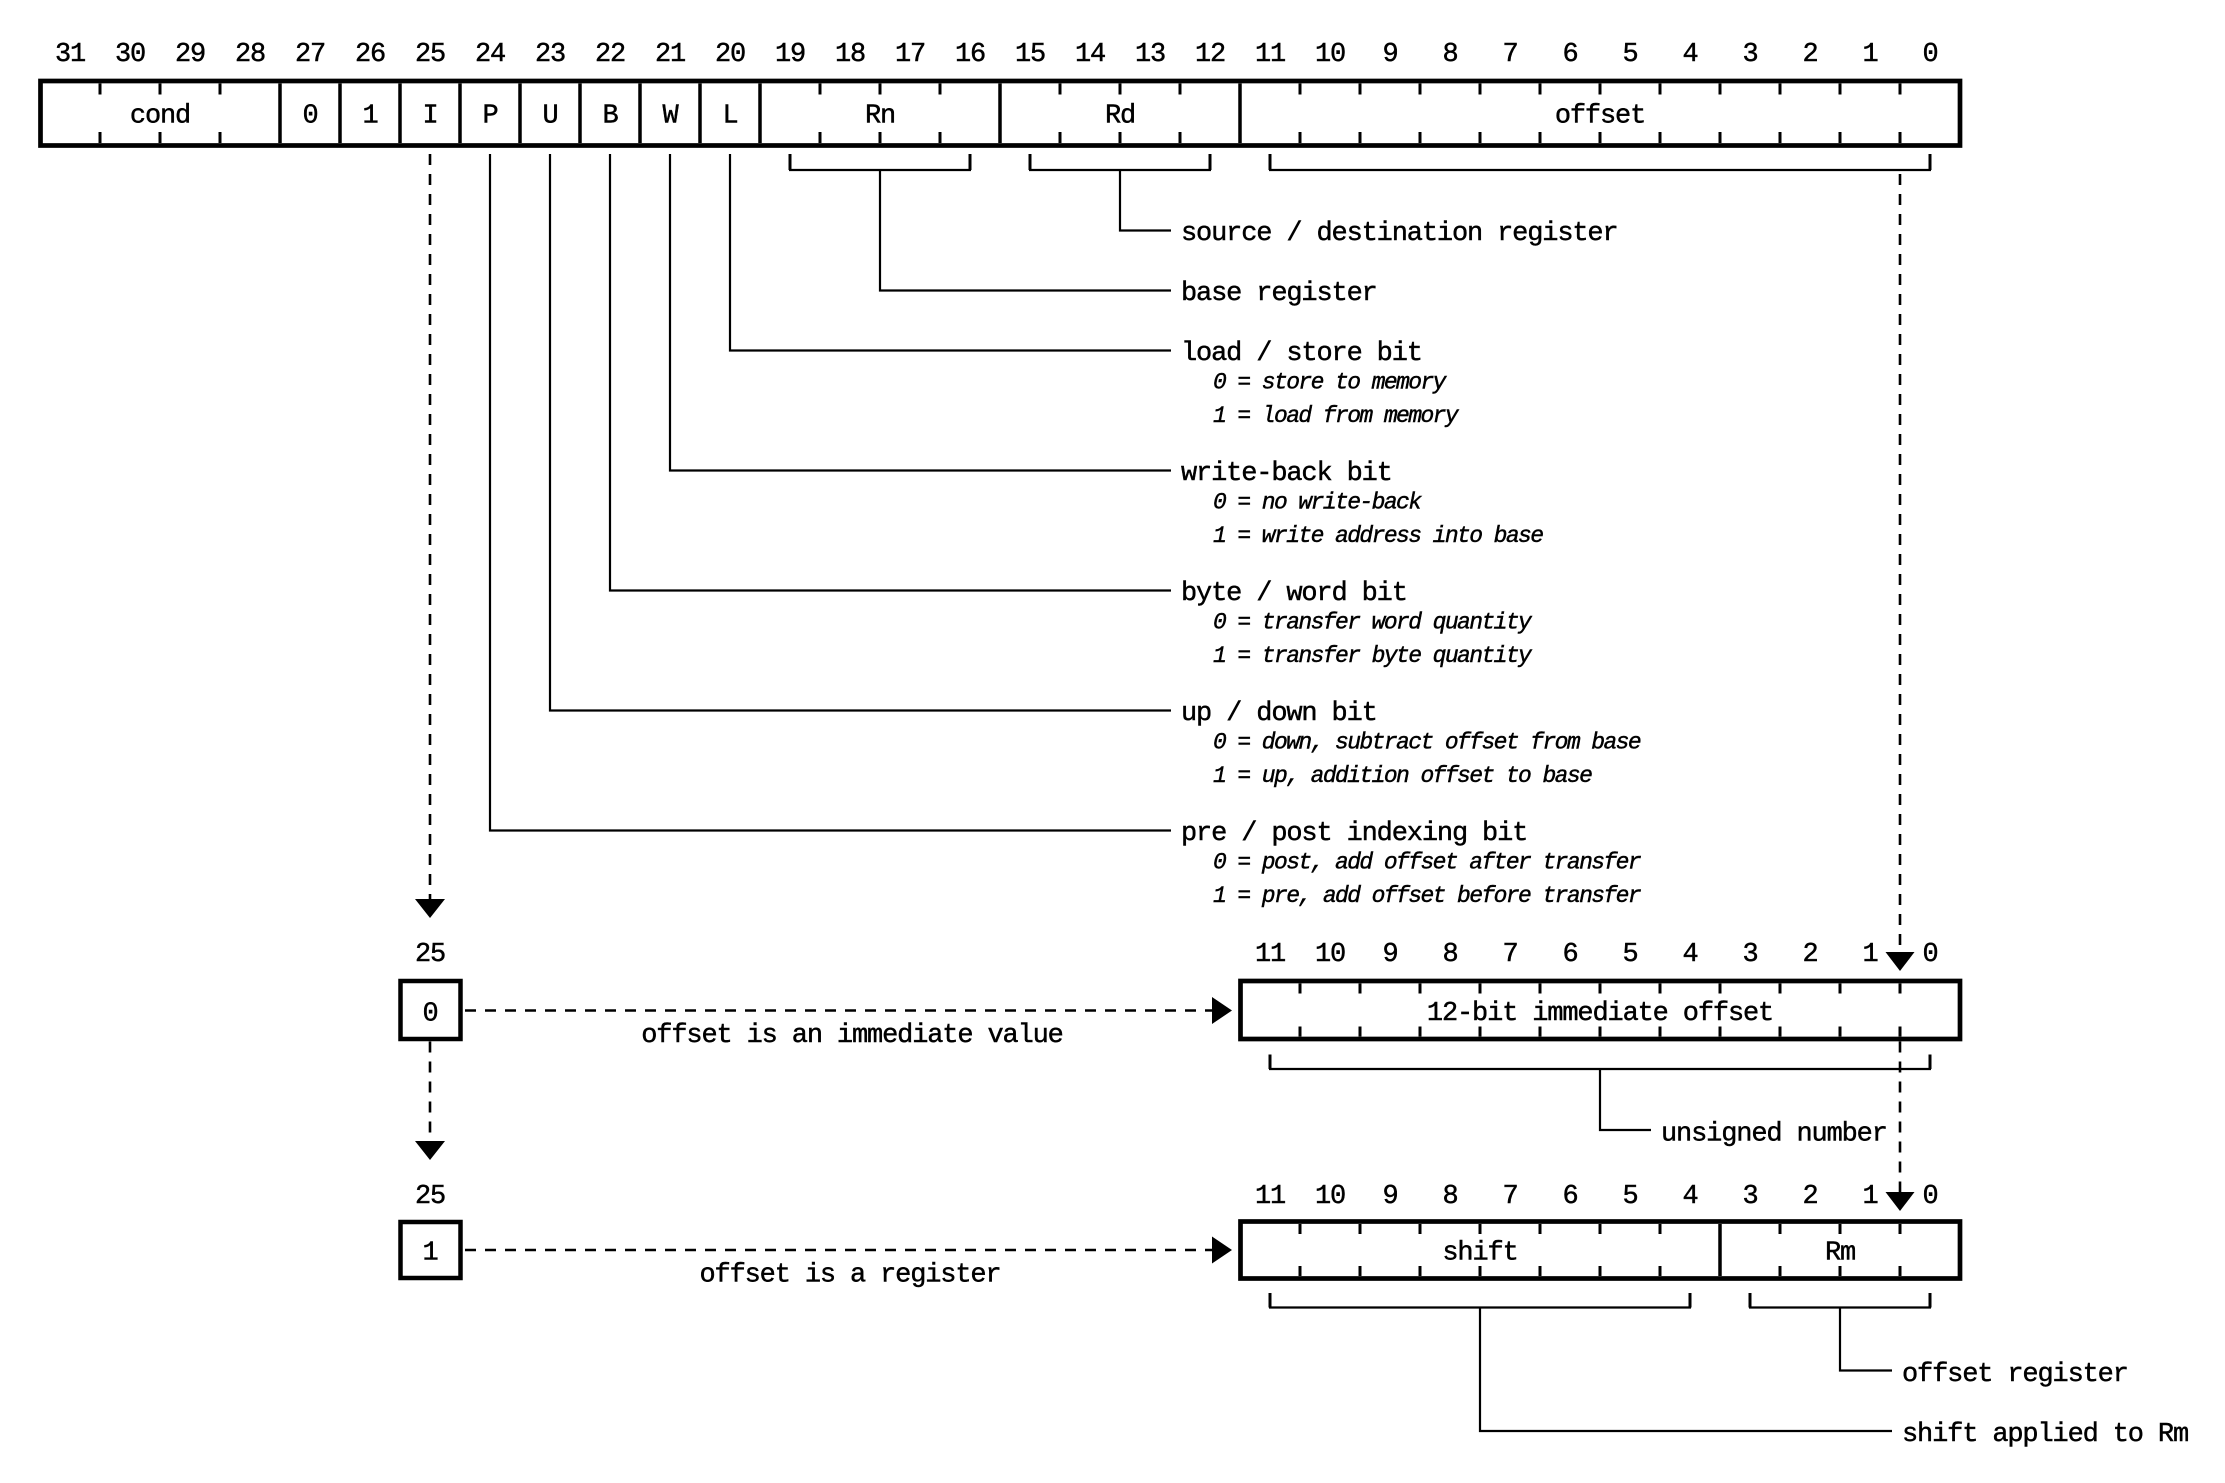 The width and height of the screenshot is (2225, 1483). What do you see at coordinates (1427, 863) in the screenshot?
I see `svg-text:0 = post, add offset after tra: 0 = post, add offset after transfer` at bounding box center [1427, 863].